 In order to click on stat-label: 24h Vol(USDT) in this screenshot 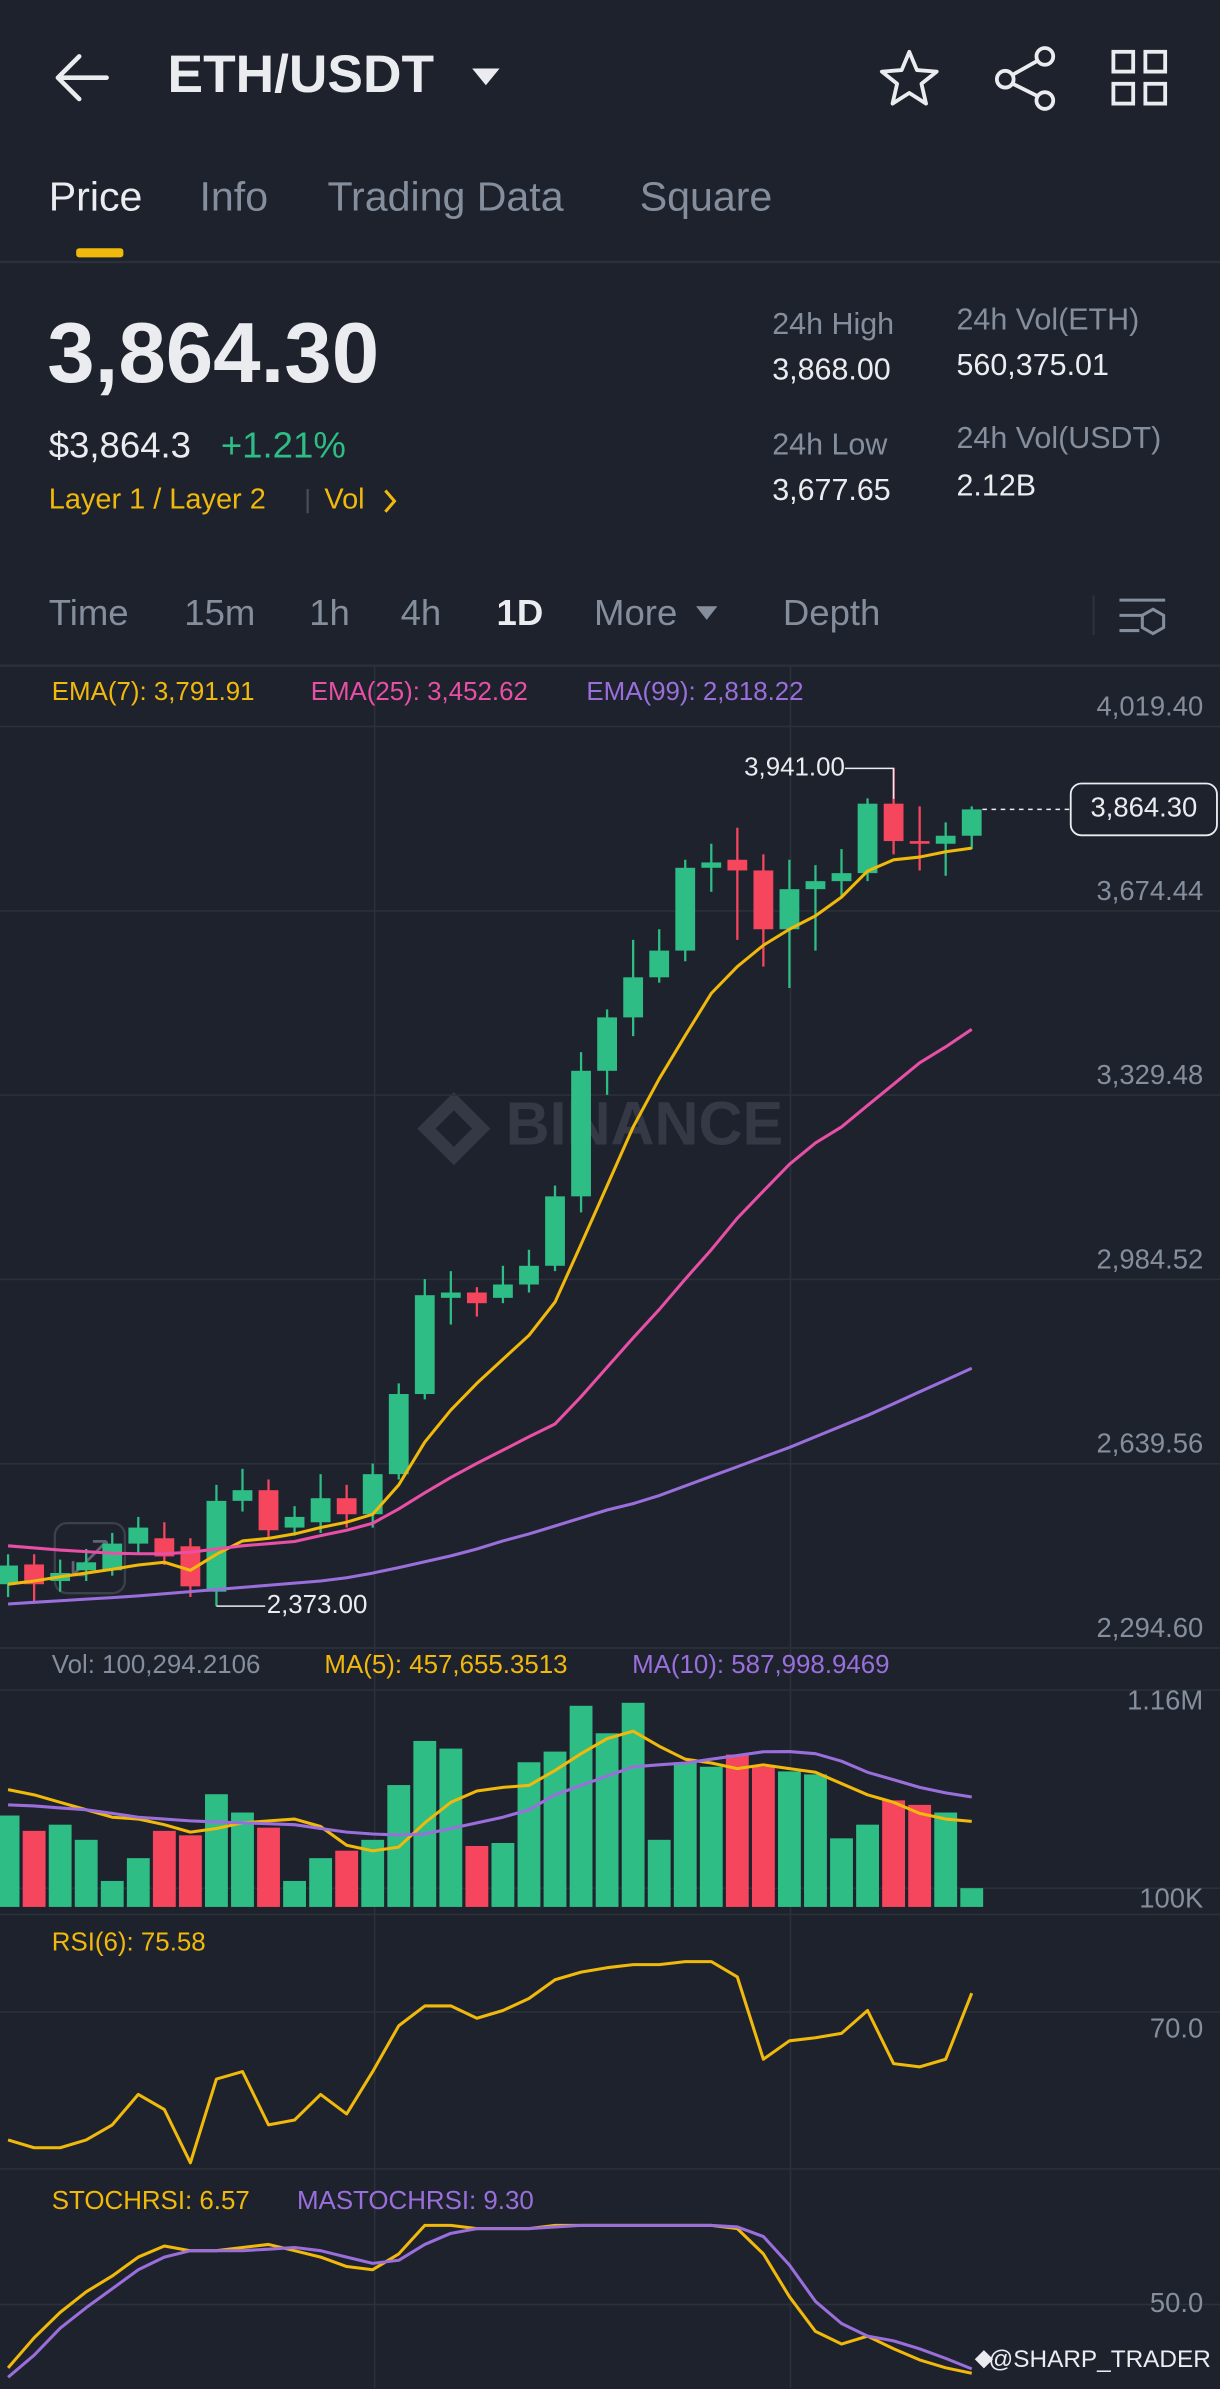, I will do `click(1059, 438)`.